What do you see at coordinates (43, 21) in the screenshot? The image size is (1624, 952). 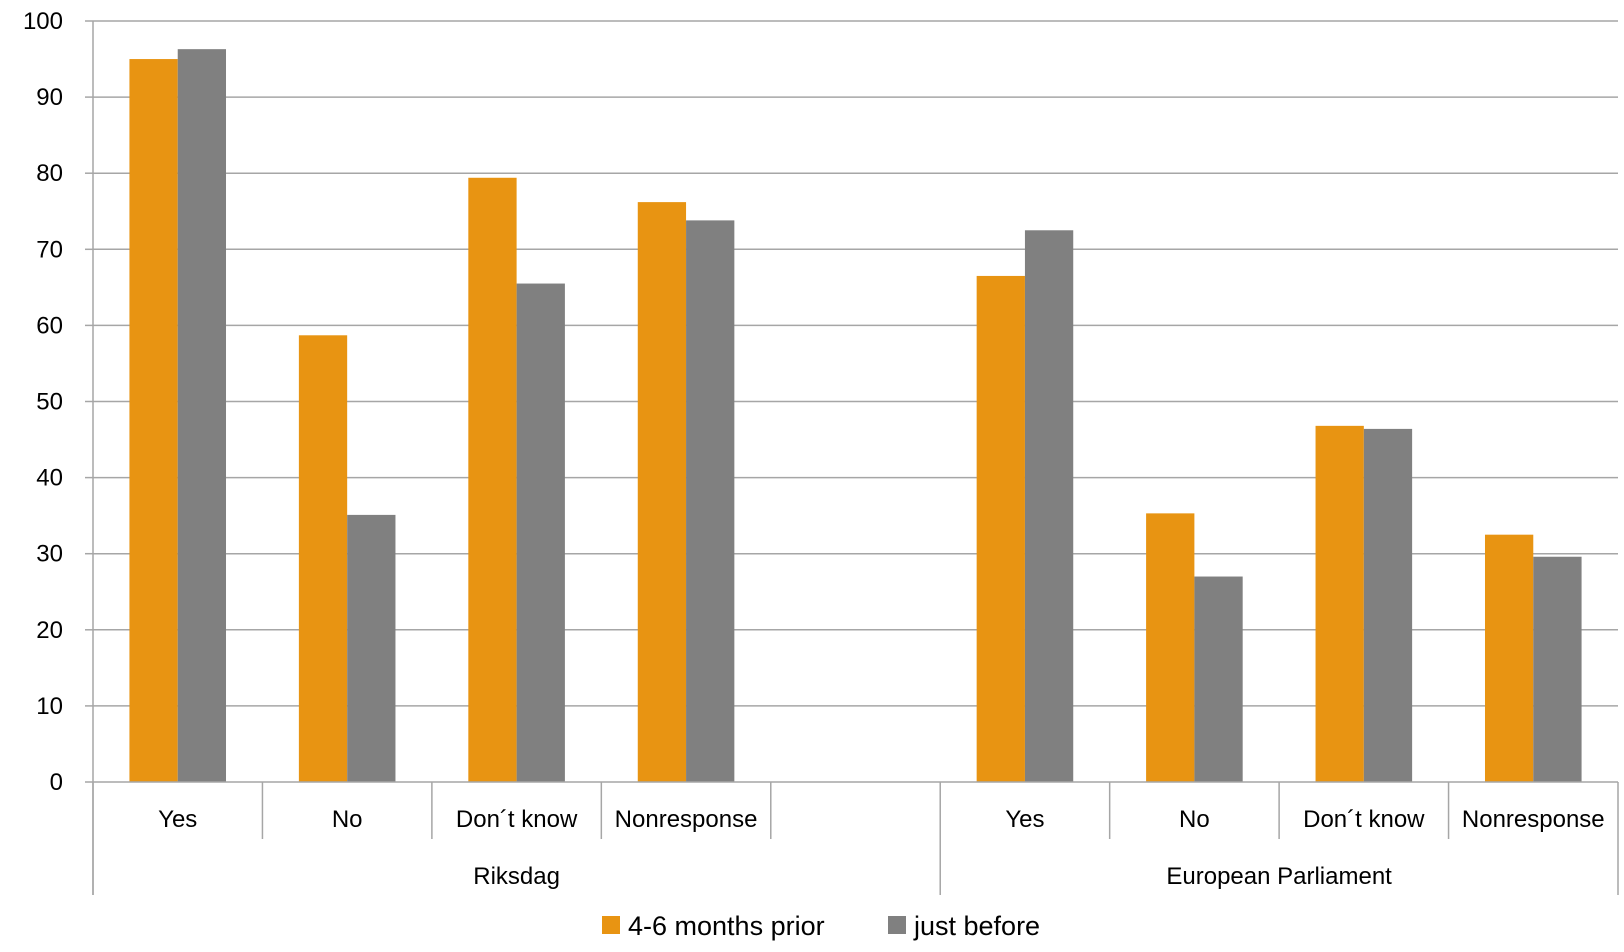 I see `y-tick-label: 100` at bounding box center [43, 21].